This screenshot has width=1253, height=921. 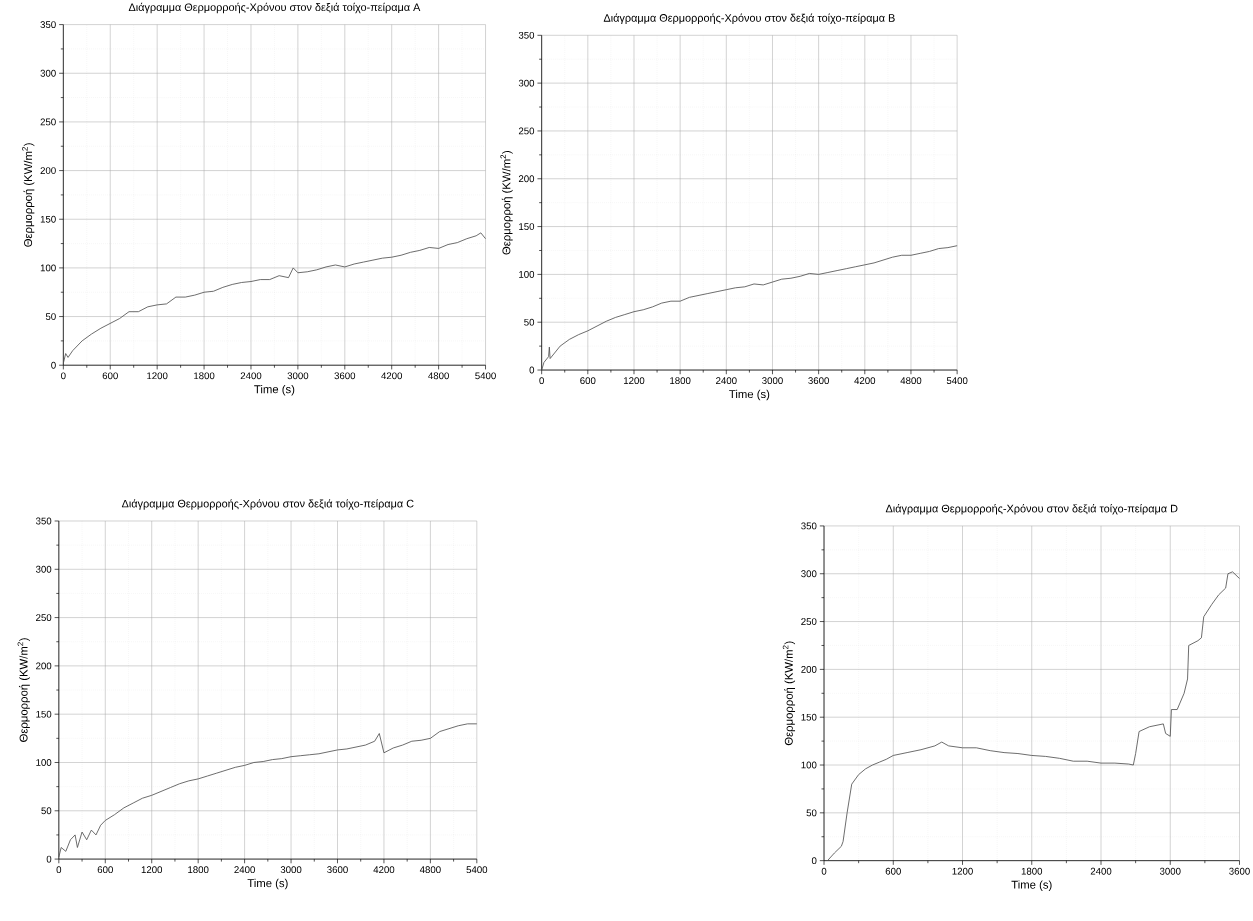 What do you see at coordinates (274, 8) in the screenshot?
I see `chart-title: Διάγραμμα Θερμορροής-Χρόνου στον δεξιά τοίχο-πείραμα A` at bounding box center [274, 8].